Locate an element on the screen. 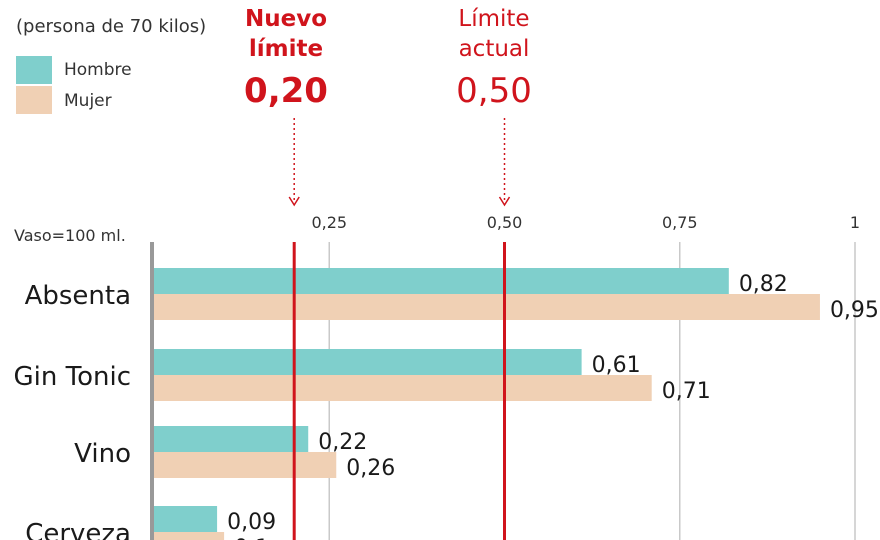  data-label: 0,26 is located at coordinates (370, 468).